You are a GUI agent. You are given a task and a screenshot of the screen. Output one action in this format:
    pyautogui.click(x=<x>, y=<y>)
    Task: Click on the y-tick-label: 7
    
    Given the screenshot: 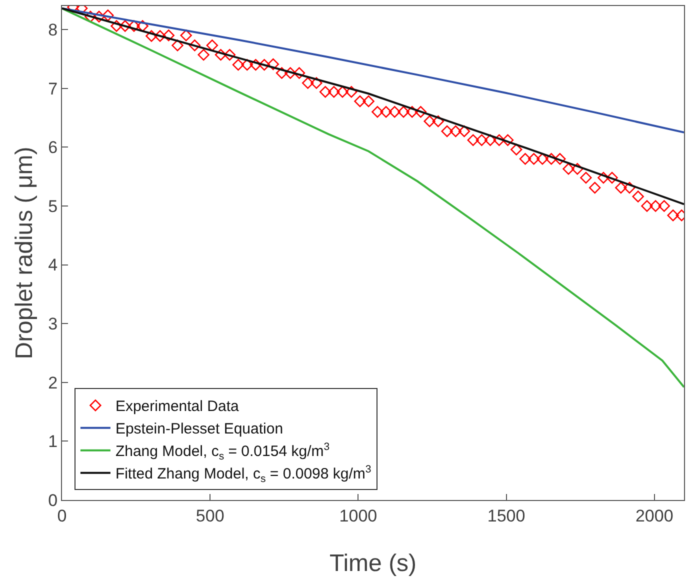 What is the action you would take?
    pyautogui.click(x=53, y=88)
    